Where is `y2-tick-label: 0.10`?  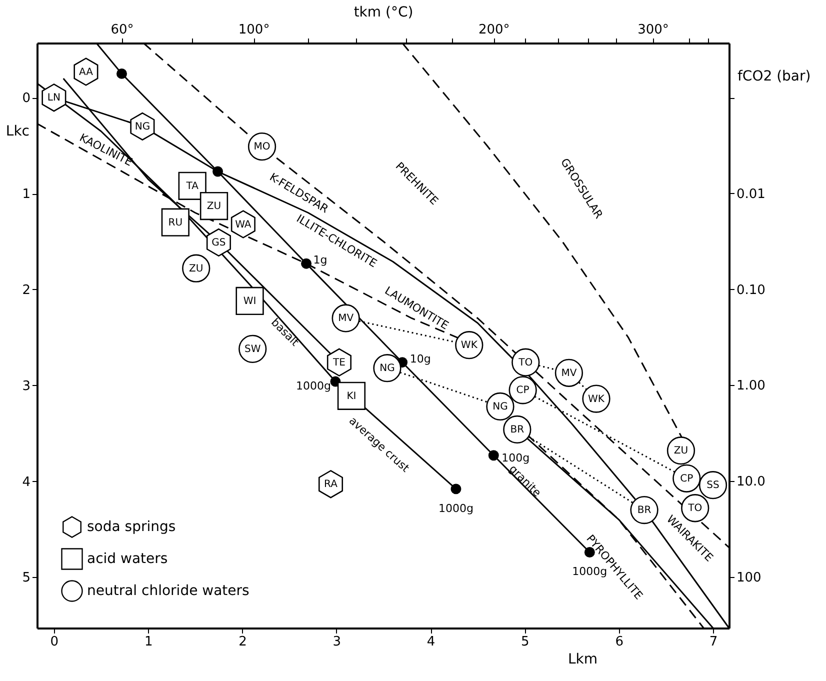 y2-tick-label: 0.10 is located at coordinates (751, 290).